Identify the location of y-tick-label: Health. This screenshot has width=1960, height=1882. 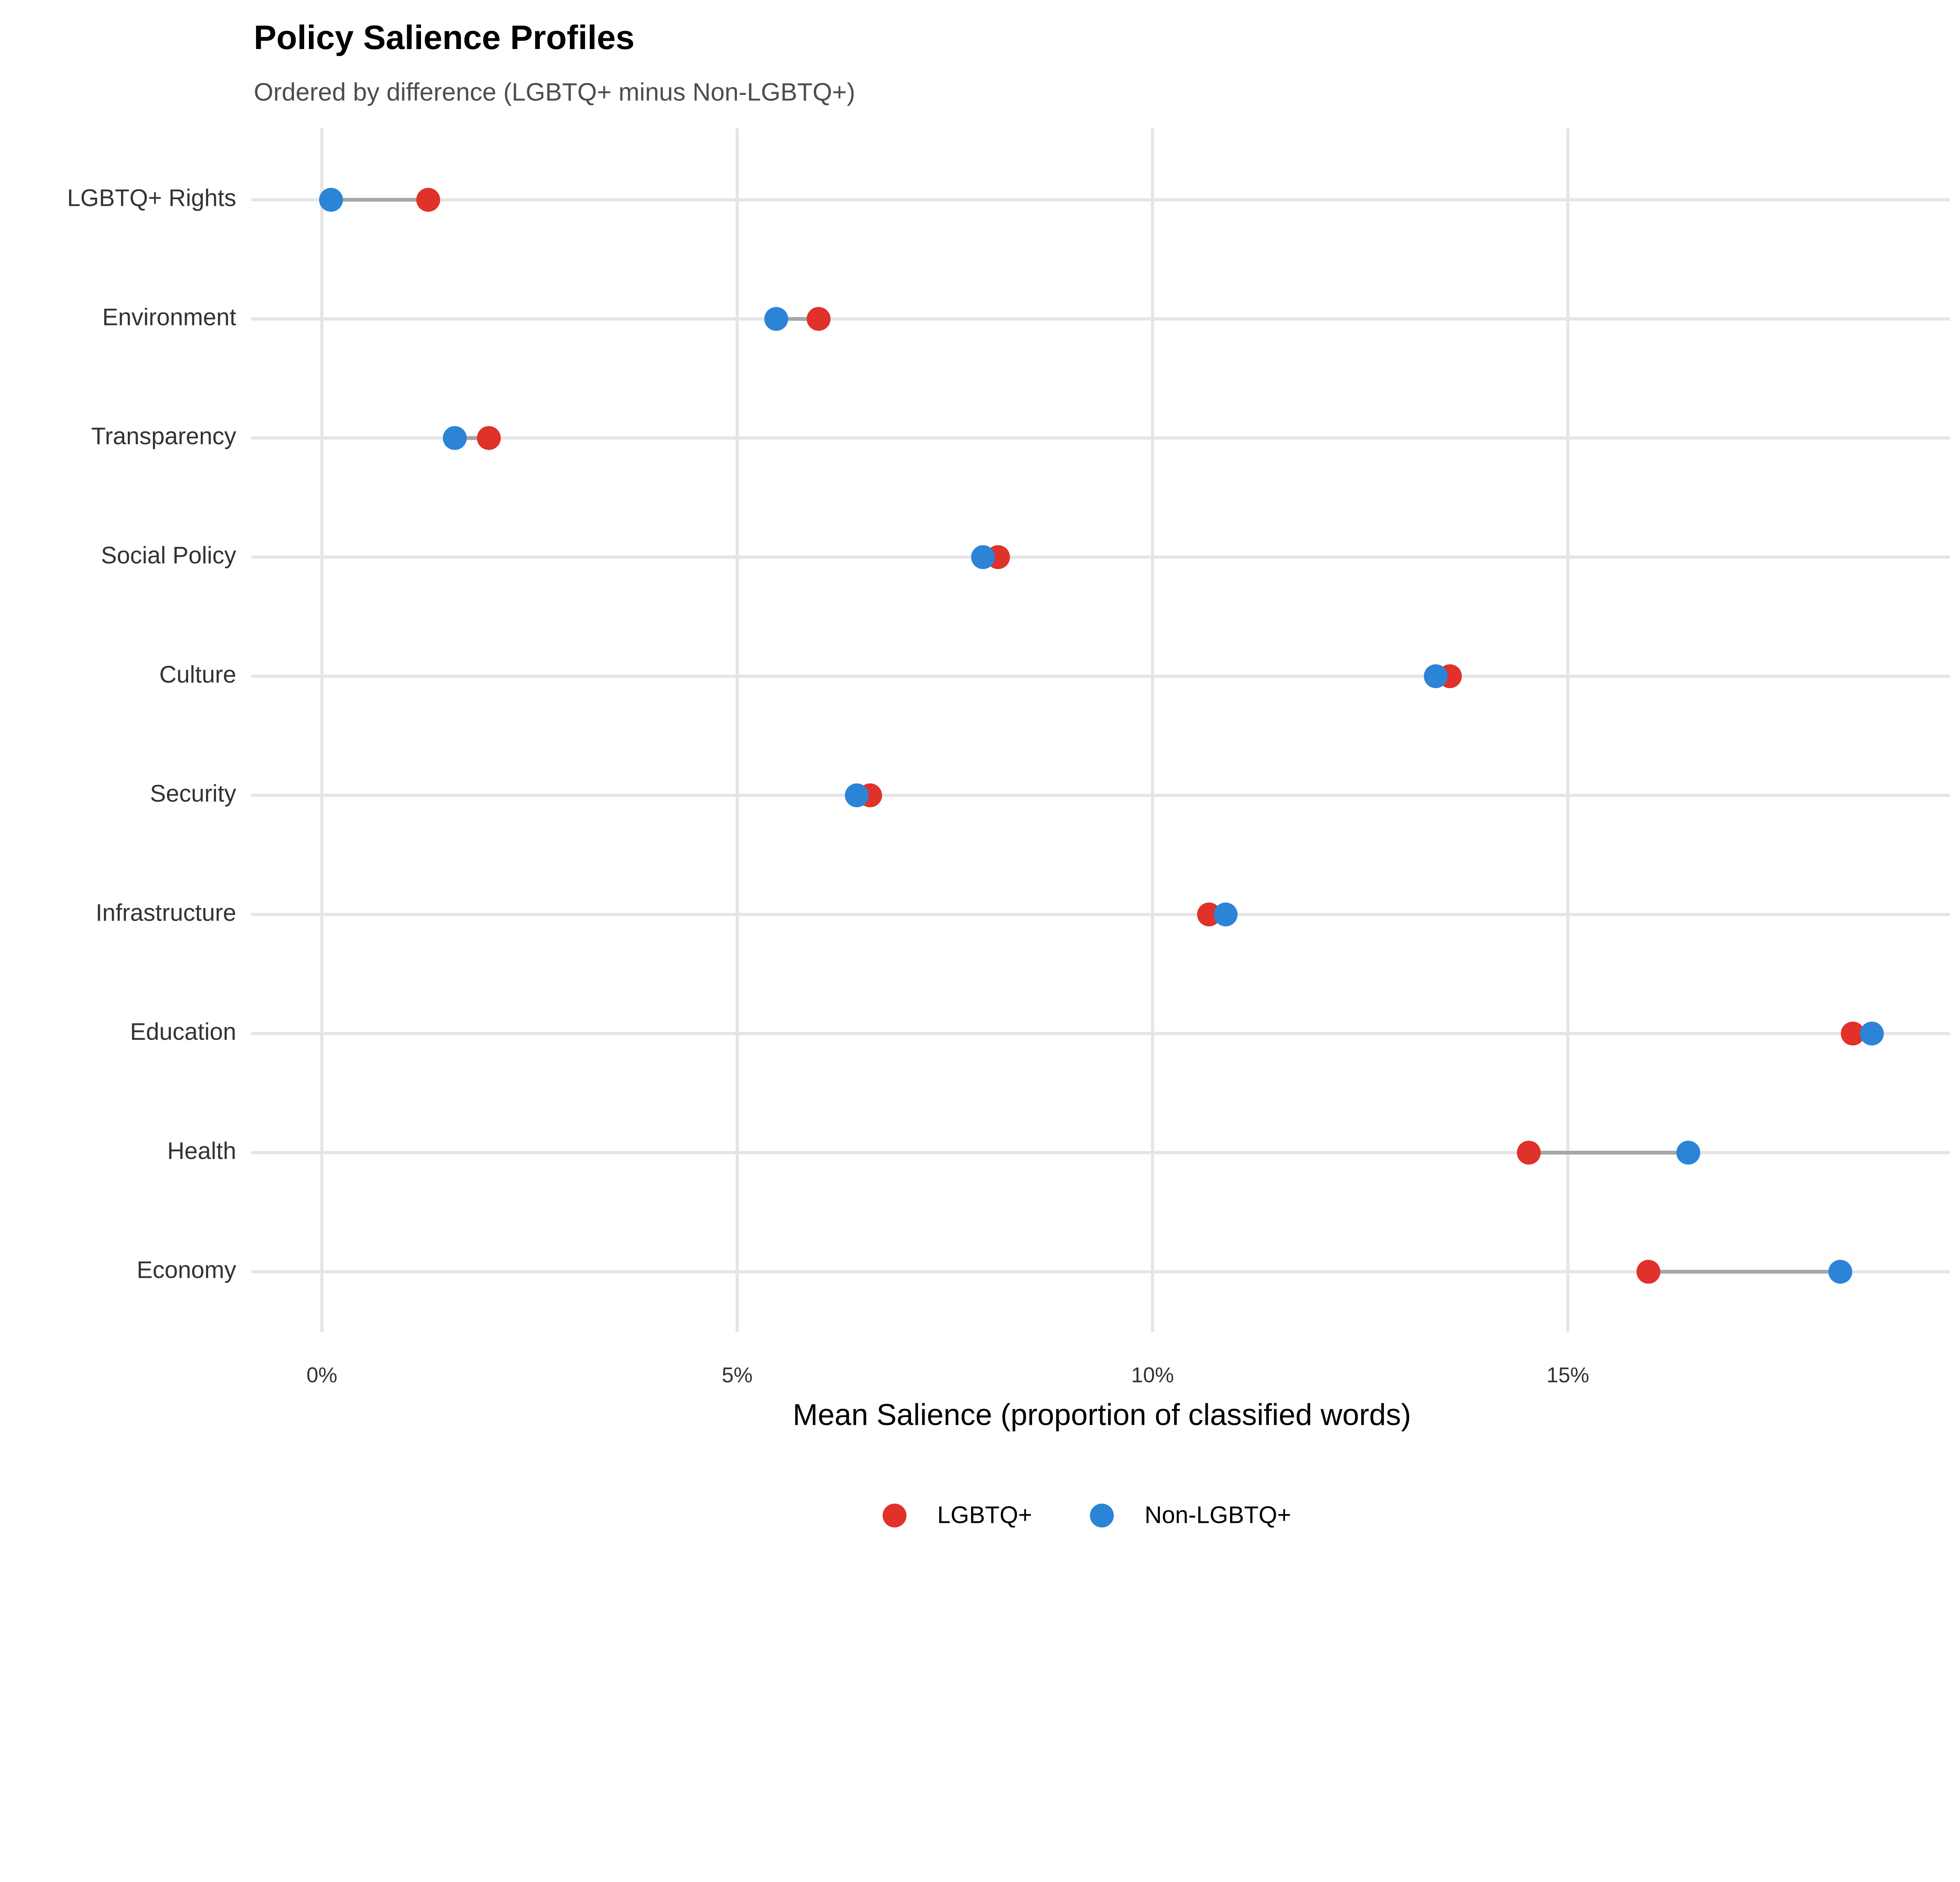
(201, 1150).